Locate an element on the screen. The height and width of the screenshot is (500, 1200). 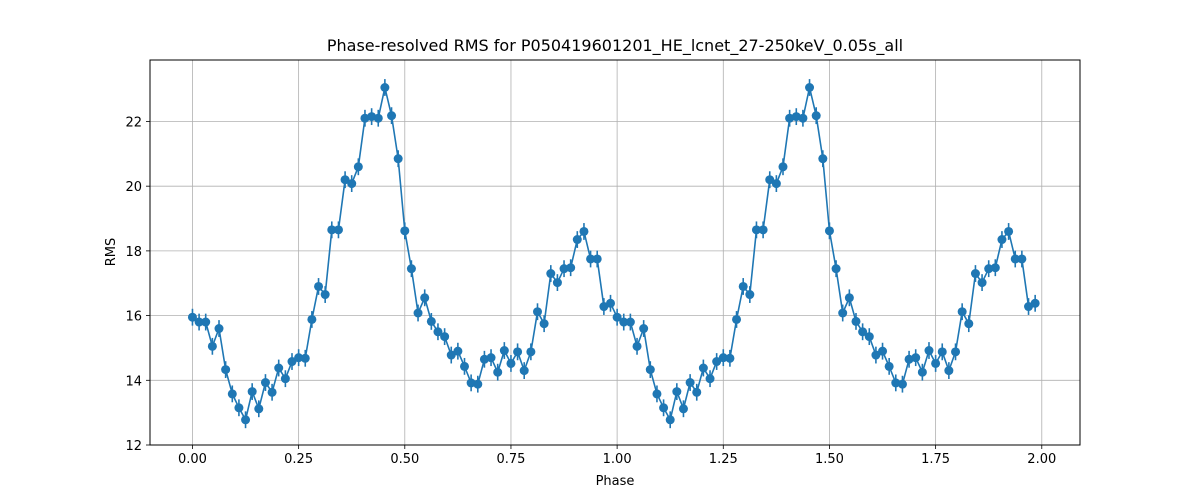
y-tick-label: 22 is located at coordinates (133, 122).